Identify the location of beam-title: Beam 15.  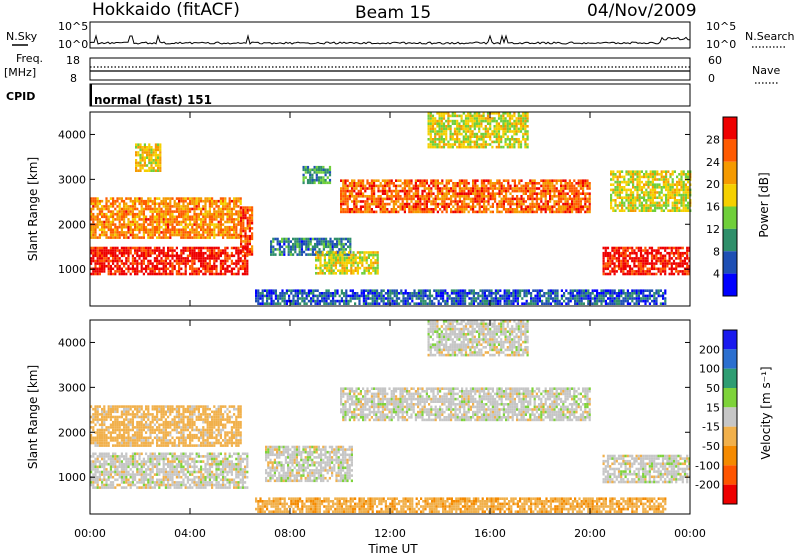
(393, 13).